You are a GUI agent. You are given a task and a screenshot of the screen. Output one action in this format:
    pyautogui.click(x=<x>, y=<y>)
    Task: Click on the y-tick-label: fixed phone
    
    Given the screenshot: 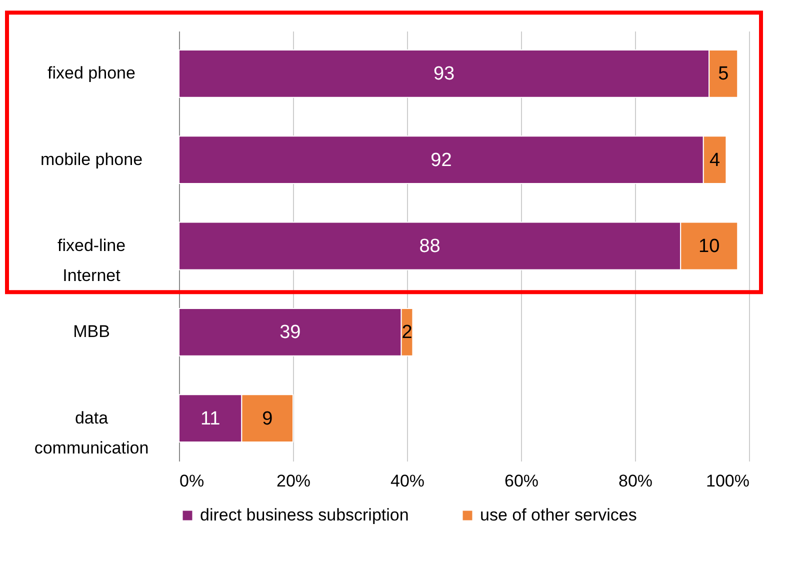 What is the action you would take?
    pyautogui.click(x=92, y=73)
    